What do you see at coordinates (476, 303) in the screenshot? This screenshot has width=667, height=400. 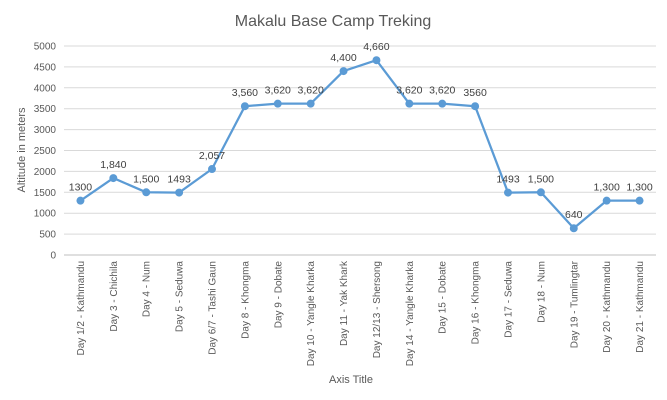 I see `x-tick-label: Day 16 - Khongma` at bounding box center [476, 303].